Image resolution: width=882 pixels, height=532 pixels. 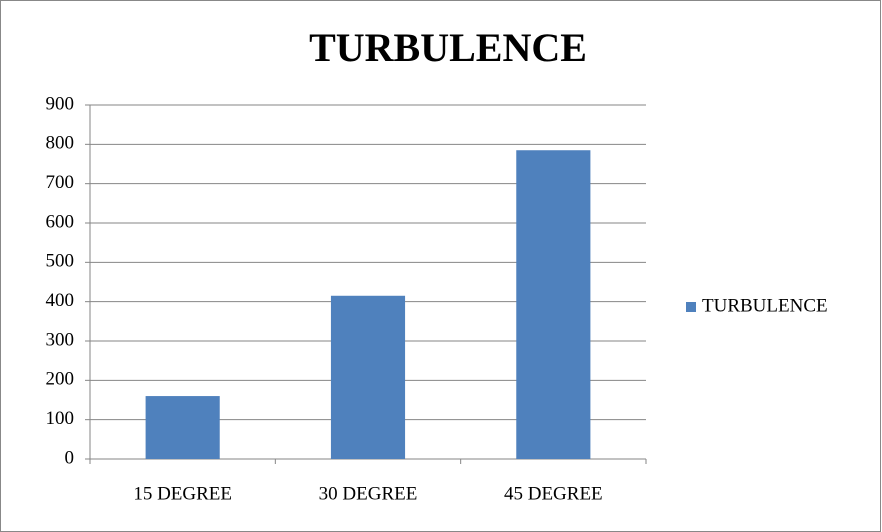 What do you see at coordinates (60, 221) in the screenshot?
I see `y-tick-label: 600` at bounding box center [60, 221].